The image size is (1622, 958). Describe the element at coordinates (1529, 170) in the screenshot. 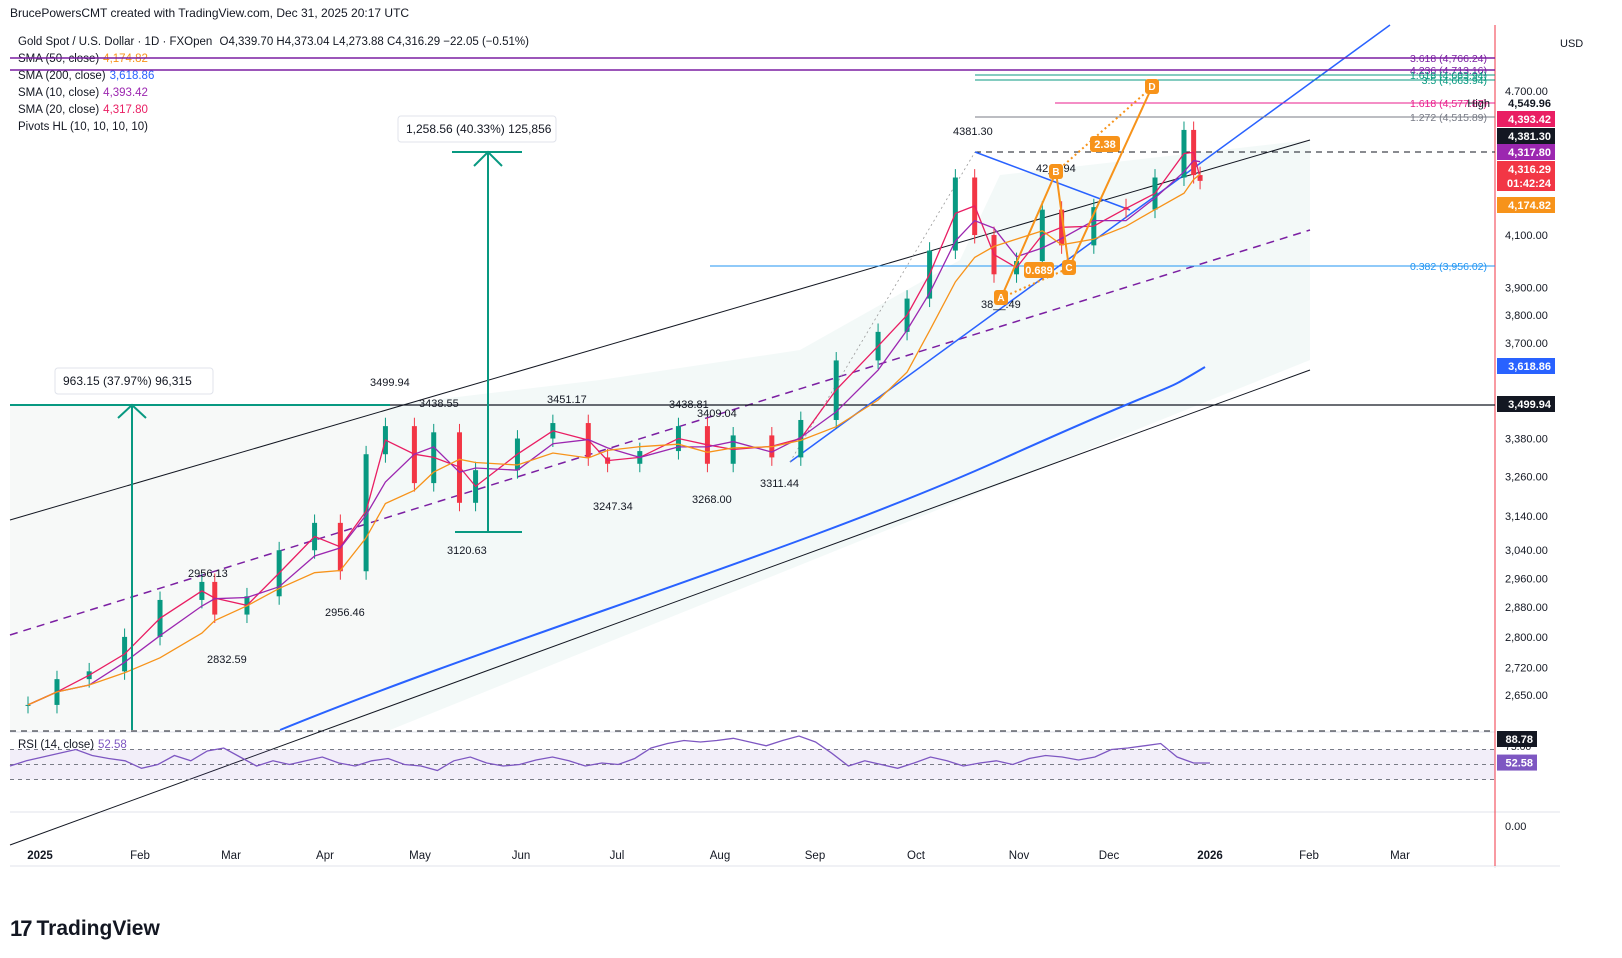

I see `price-tag: 4,316.29` at that location.